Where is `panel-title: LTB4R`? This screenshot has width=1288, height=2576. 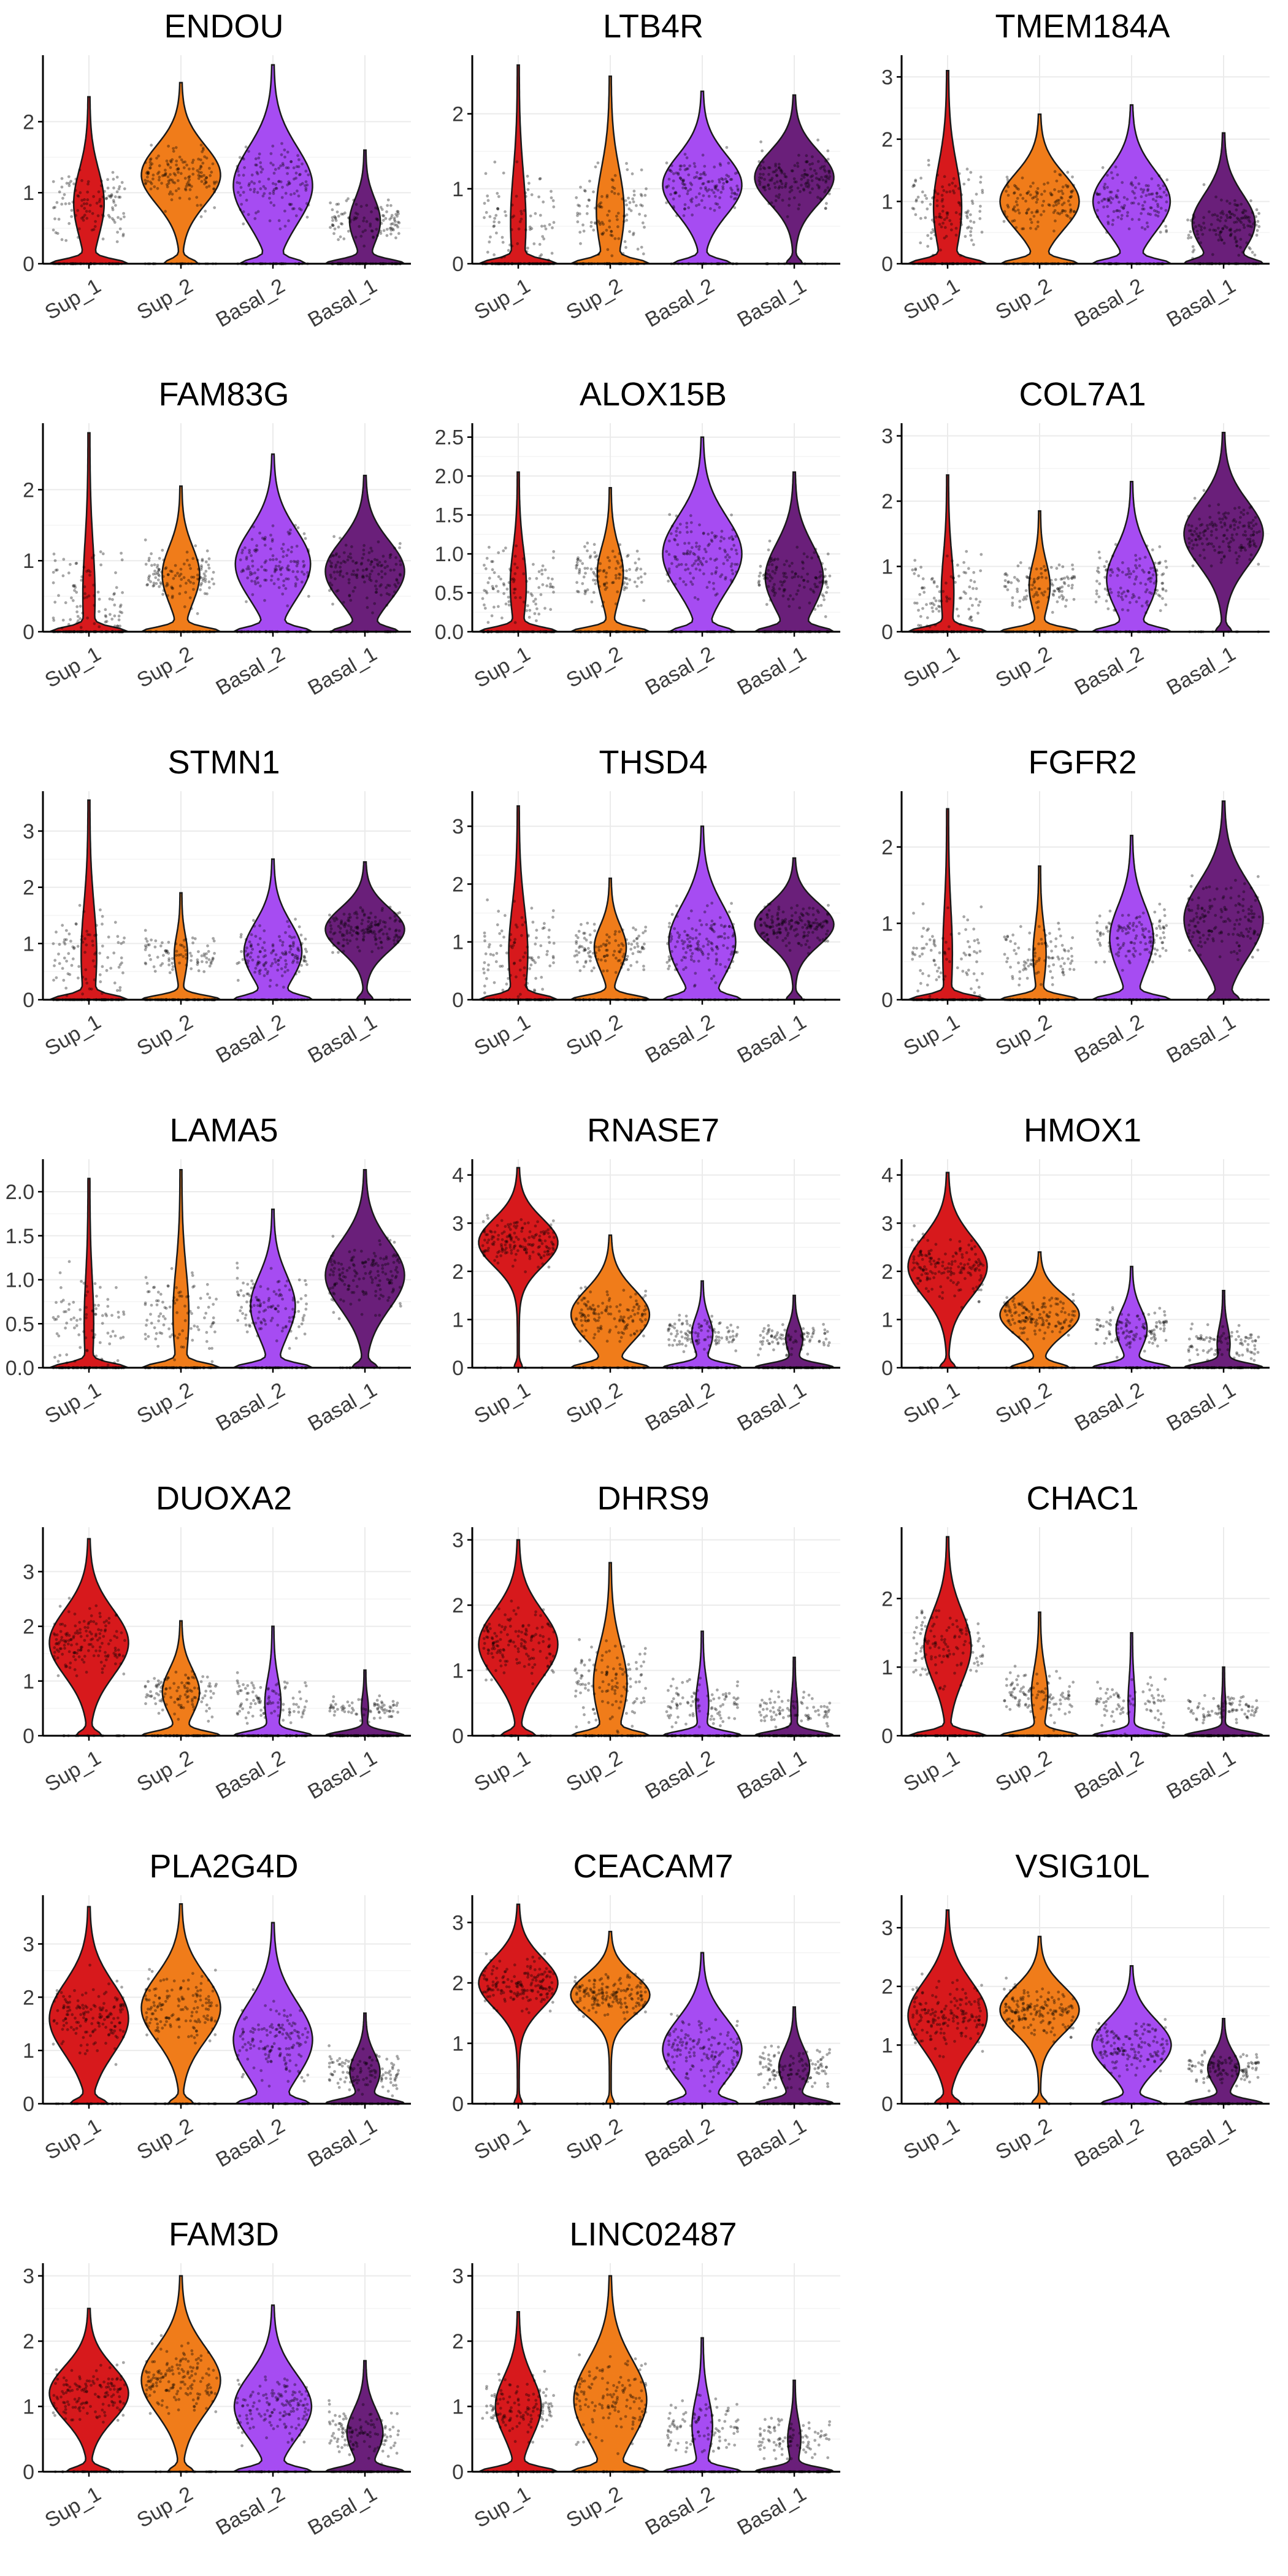 panel-title: LTB4R is located at coordinates (653, 26).